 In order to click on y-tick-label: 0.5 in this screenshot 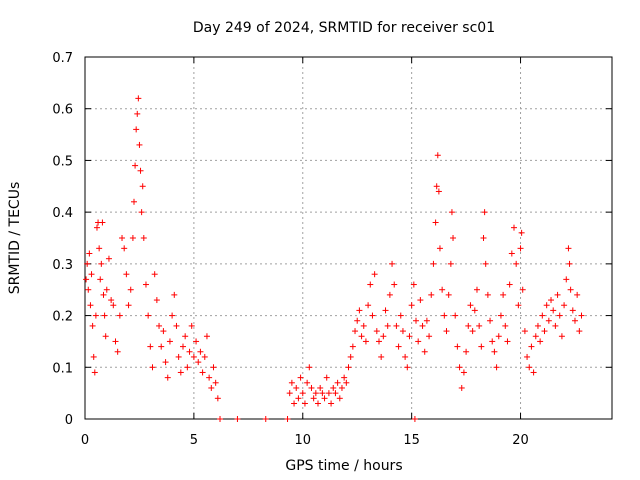, I will do `click(62, 161)`.